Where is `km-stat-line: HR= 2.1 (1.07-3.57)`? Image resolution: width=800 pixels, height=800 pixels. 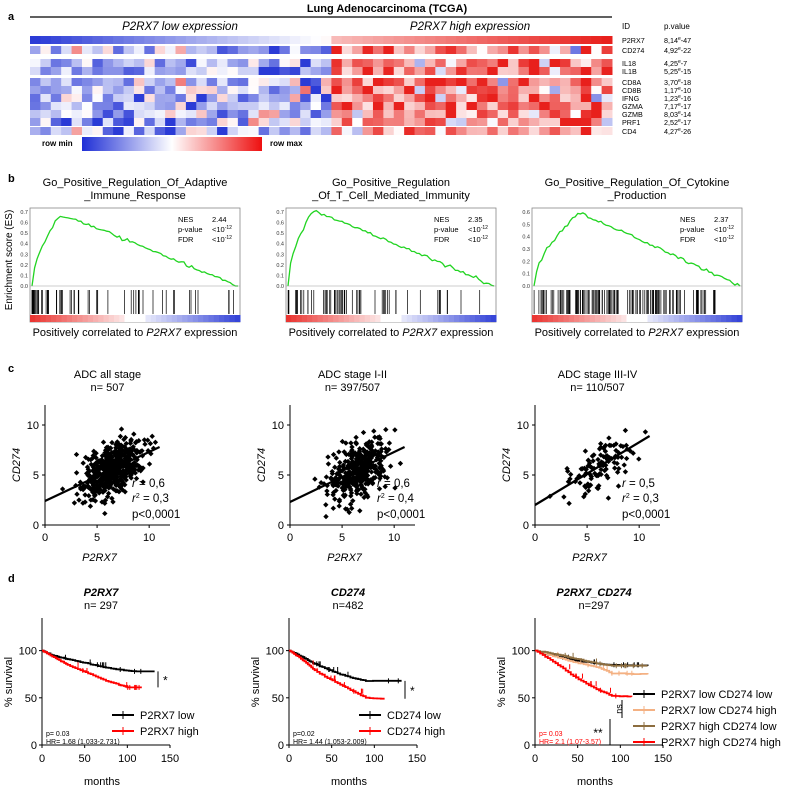
km-stat-line: HR= 2.1 (1.07-3.57) is located at coordinates (570, 742).